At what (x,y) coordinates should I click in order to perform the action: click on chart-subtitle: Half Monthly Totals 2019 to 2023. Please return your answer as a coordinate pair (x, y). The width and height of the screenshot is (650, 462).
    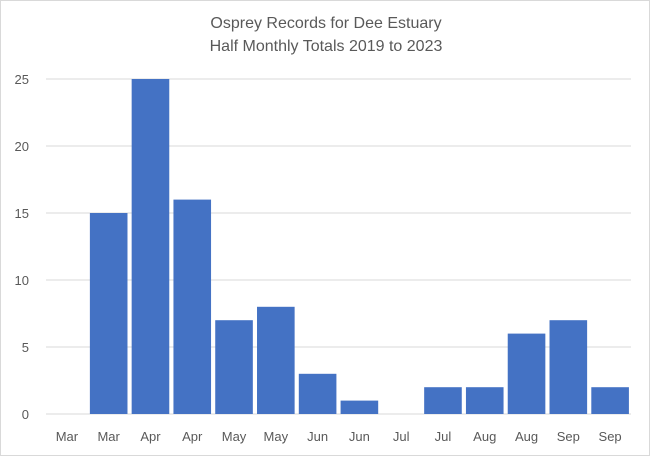
    Looking at the image, I should click on (326, 46).